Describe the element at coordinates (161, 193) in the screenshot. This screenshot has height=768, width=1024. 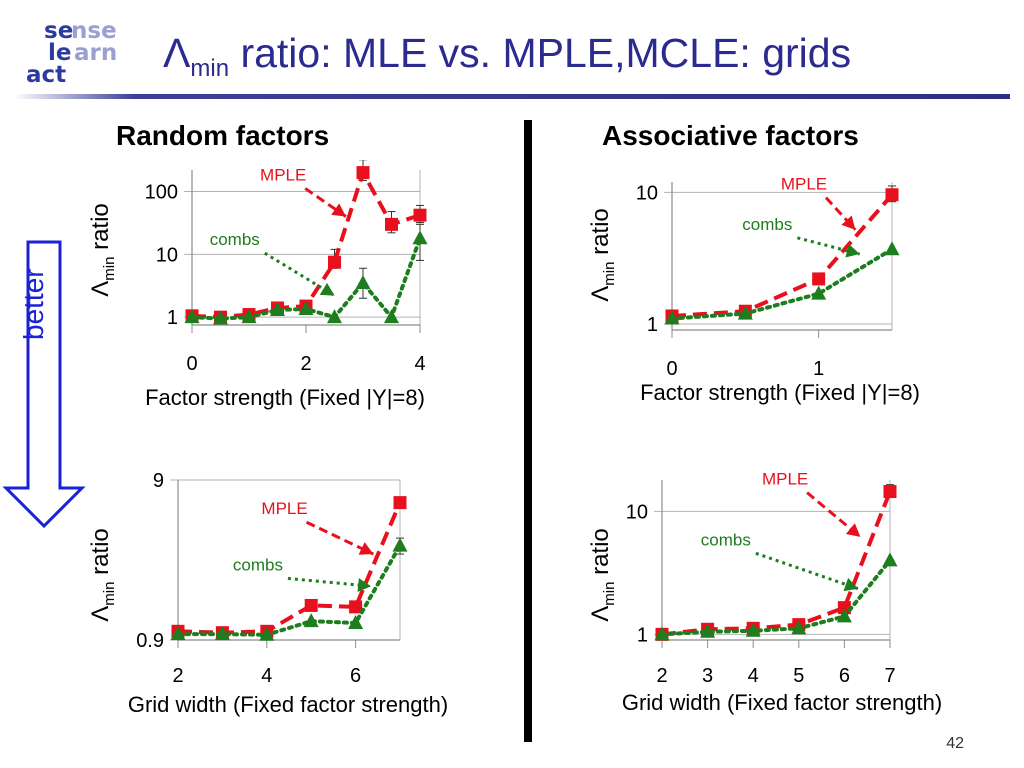
I see `y-tick-label: 100` at that location.